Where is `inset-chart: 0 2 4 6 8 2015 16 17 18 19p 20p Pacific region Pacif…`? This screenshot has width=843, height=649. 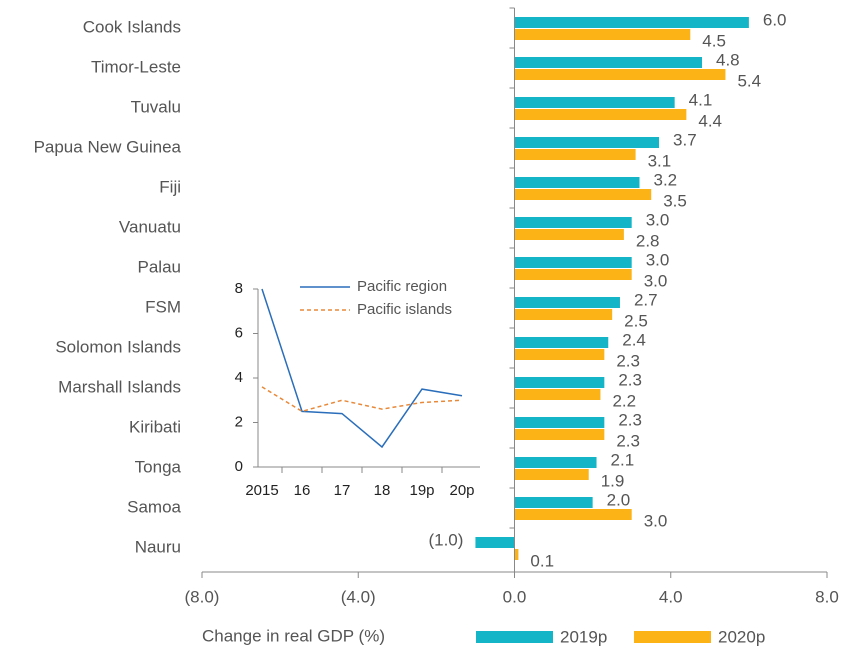 inset-chart: 0 2 4 6 8 2015 16 17 18 19p 20p Pacific region Pacif… is located at coordinates (357, 388).